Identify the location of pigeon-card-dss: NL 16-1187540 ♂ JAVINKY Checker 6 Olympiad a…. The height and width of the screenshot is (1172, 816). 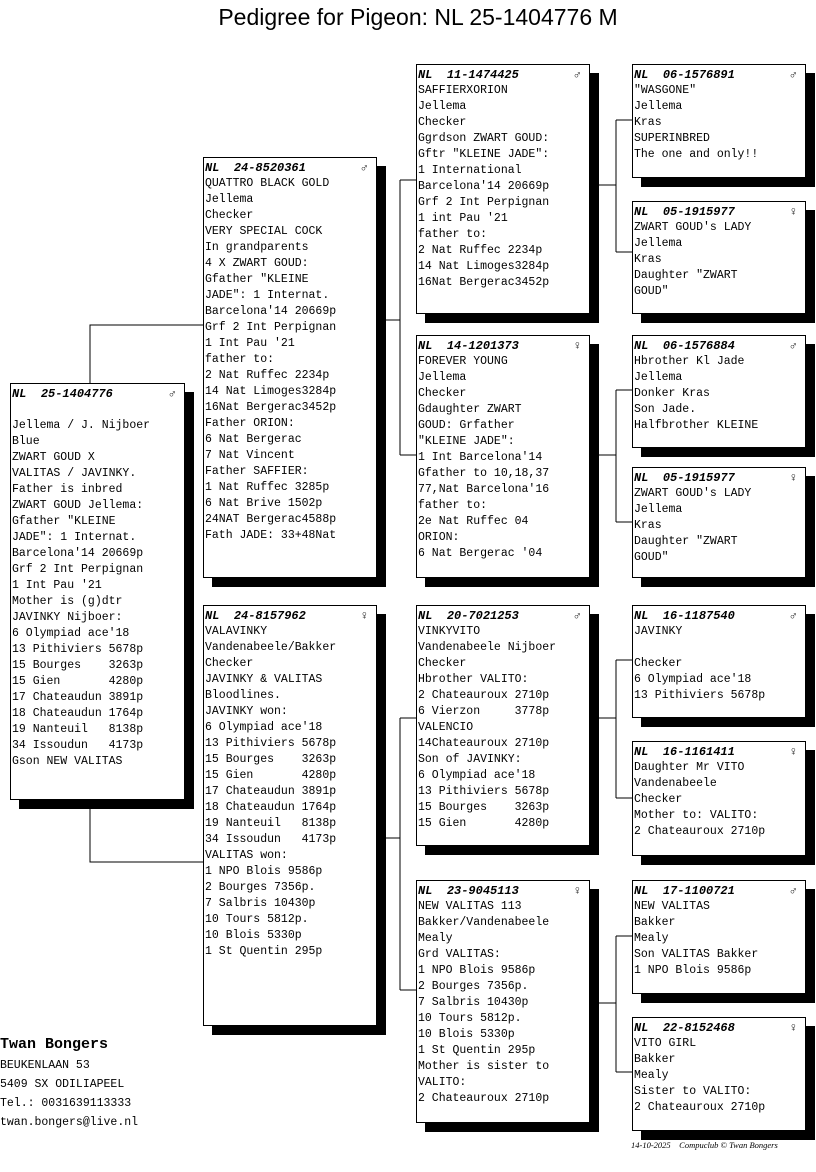
(719, 661).